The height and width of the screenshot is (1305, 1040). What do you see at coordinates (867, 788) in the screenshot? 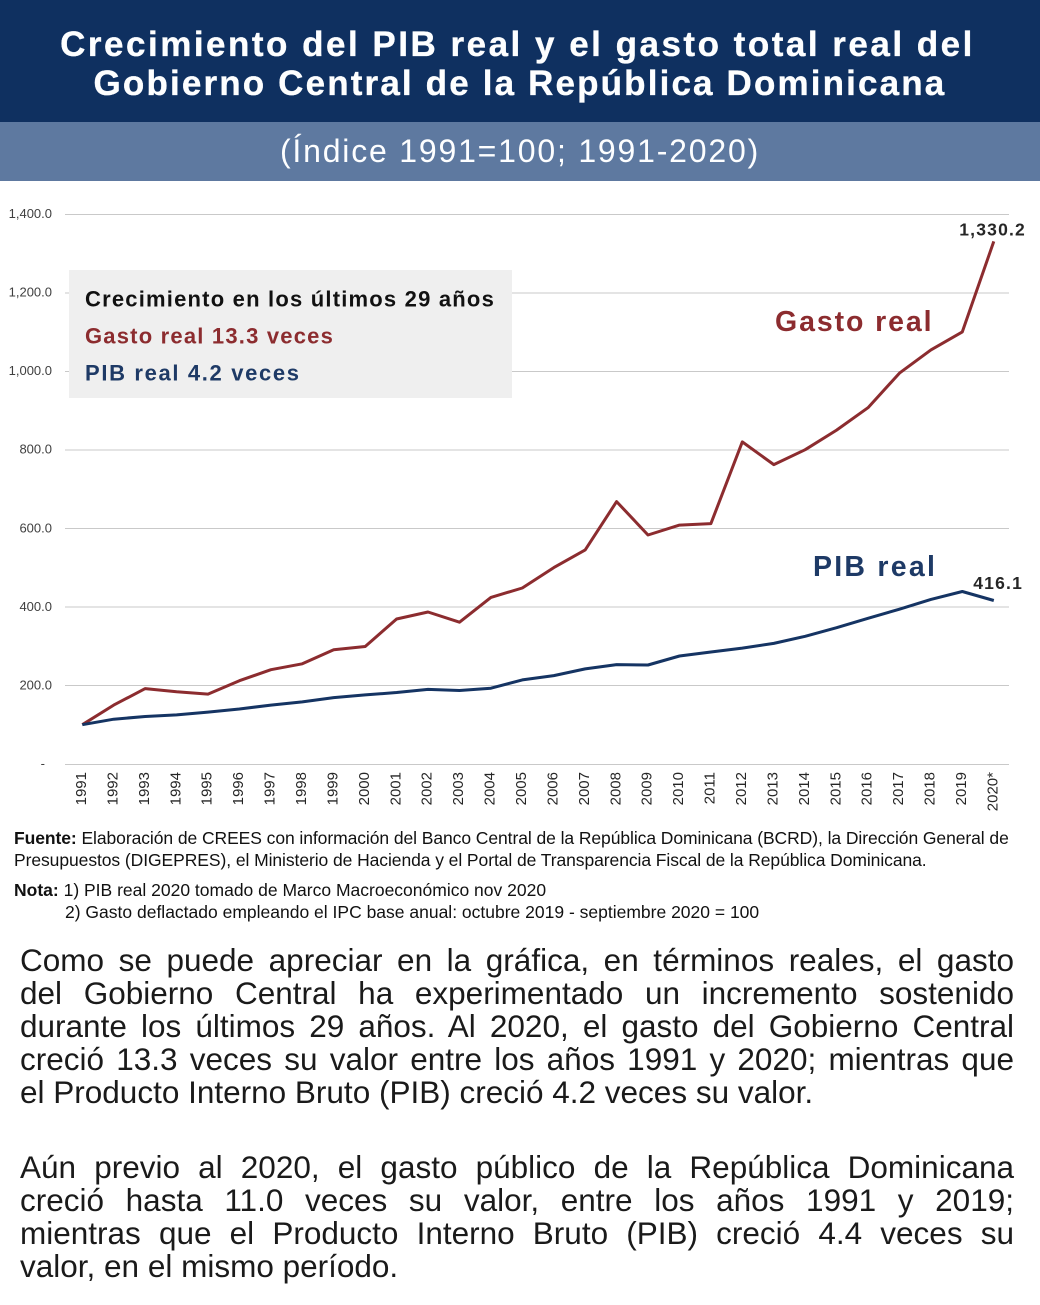
I see `svg-text: 2016` at bounding box center [867, 788].